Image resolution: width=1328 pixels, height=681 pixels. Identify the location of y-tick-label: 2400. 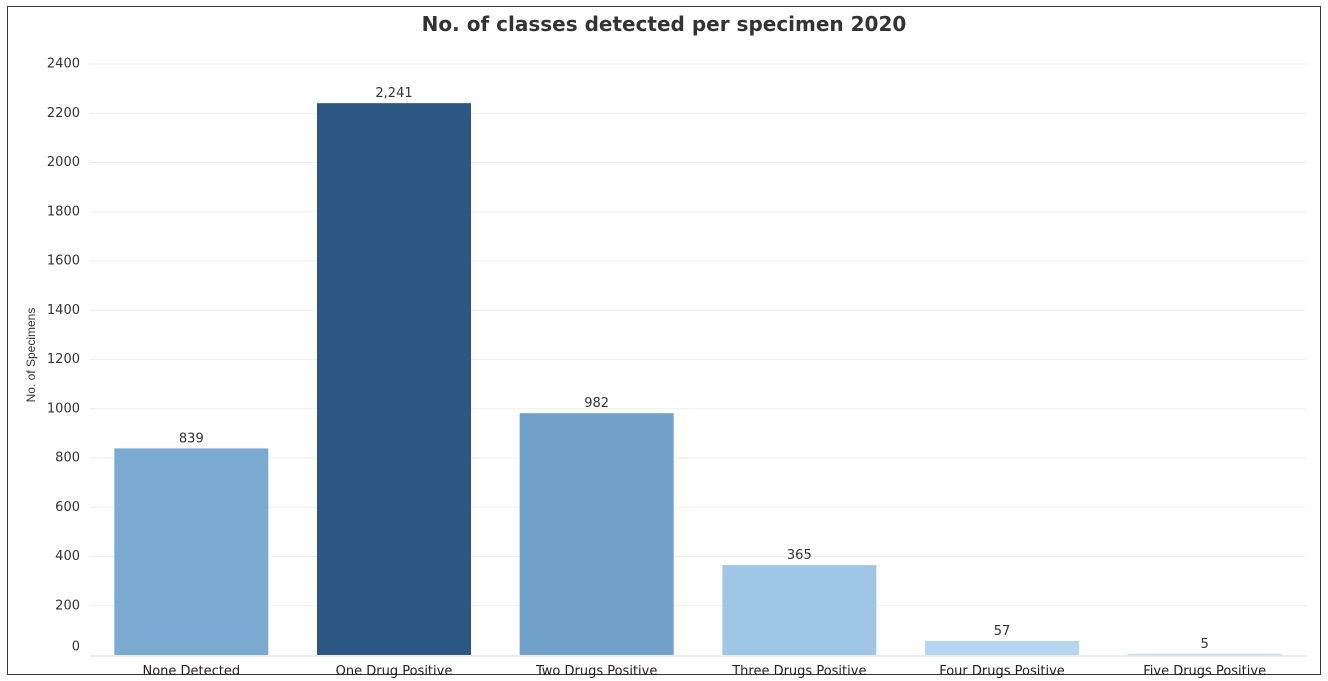
(63, 64).